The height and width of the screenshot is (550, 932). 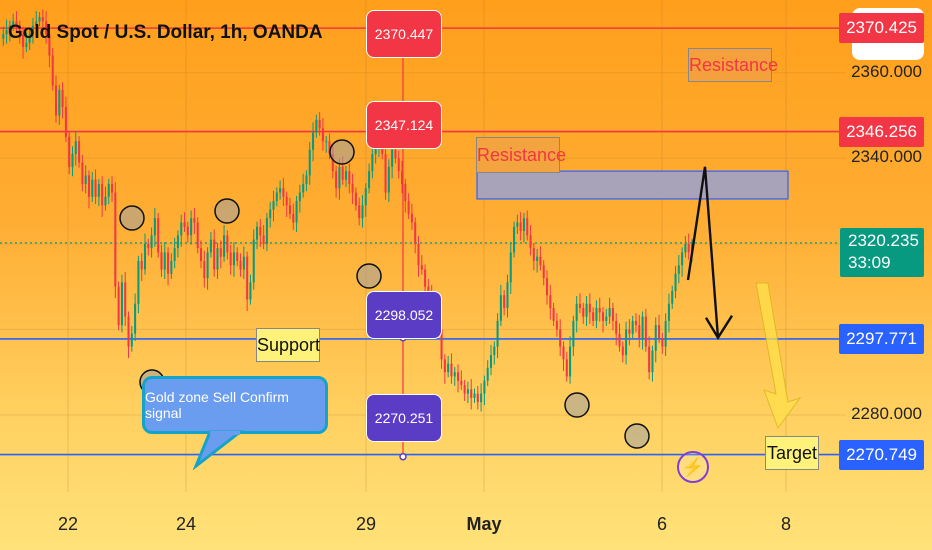 I want to click on price-callout: 2270.251, so click(x=404, y=418).